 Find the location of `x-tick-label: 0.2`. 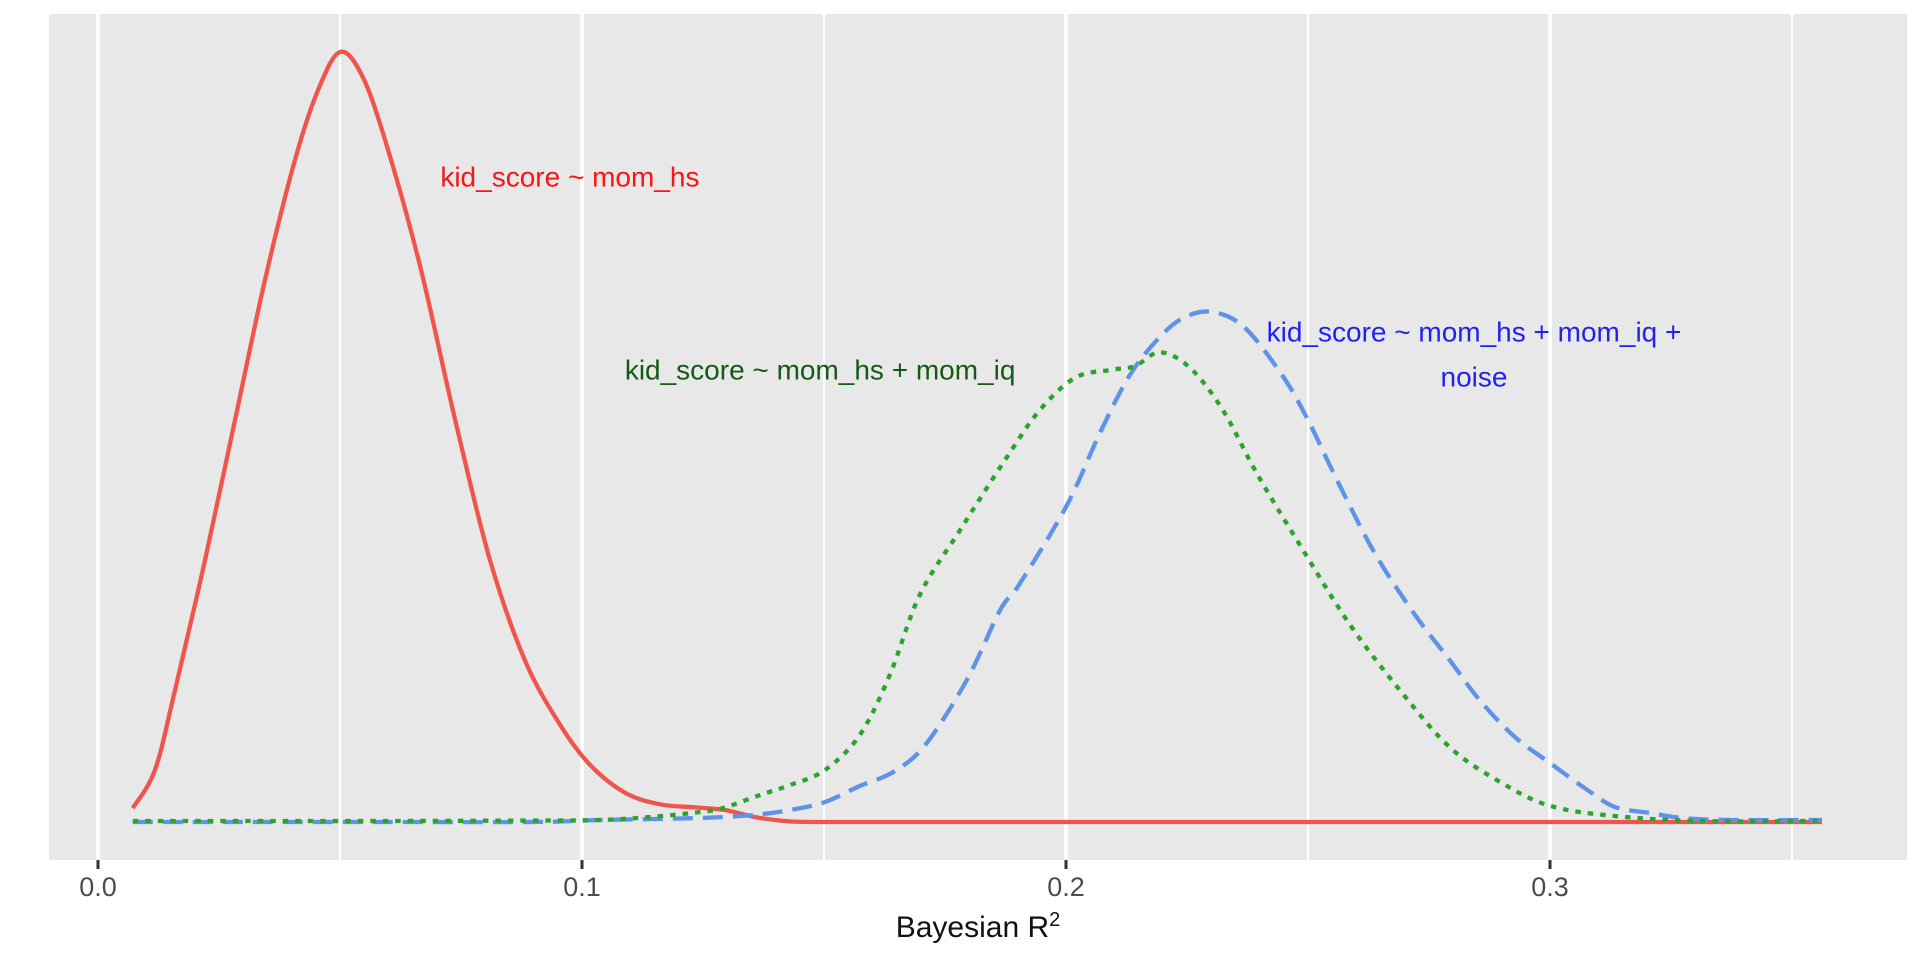

x-tick-label: 0.2 is located at coordinates (1066, 887).